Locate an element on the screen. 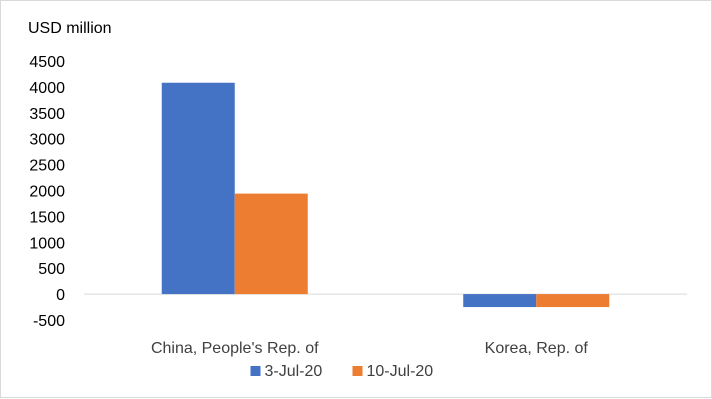  y-axis-unit-label: USD million is located at coordinates (70, 28).